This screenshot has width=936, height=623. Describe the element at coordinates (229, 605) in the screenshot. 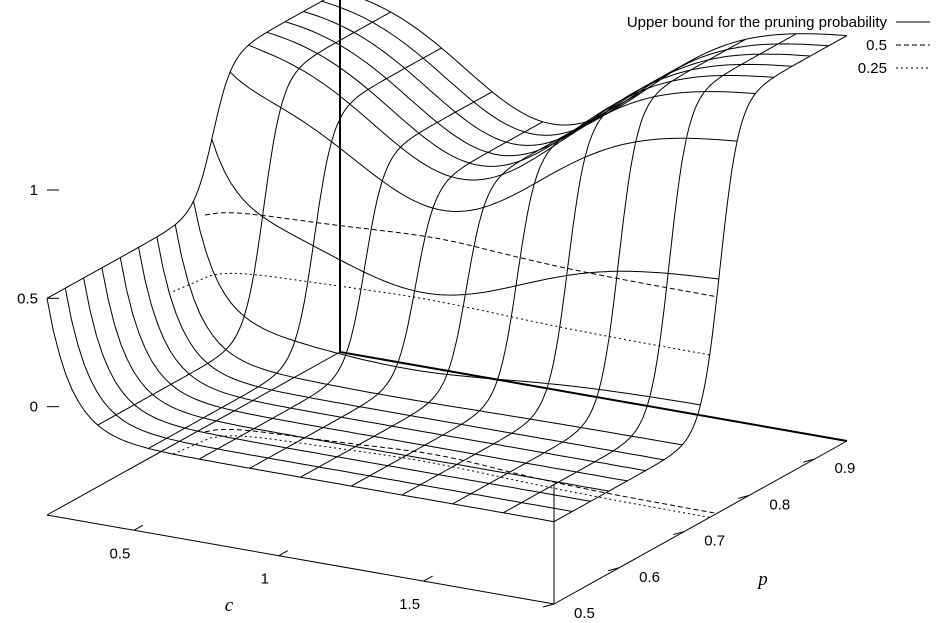

I see `x-axis-title: c` at that location.